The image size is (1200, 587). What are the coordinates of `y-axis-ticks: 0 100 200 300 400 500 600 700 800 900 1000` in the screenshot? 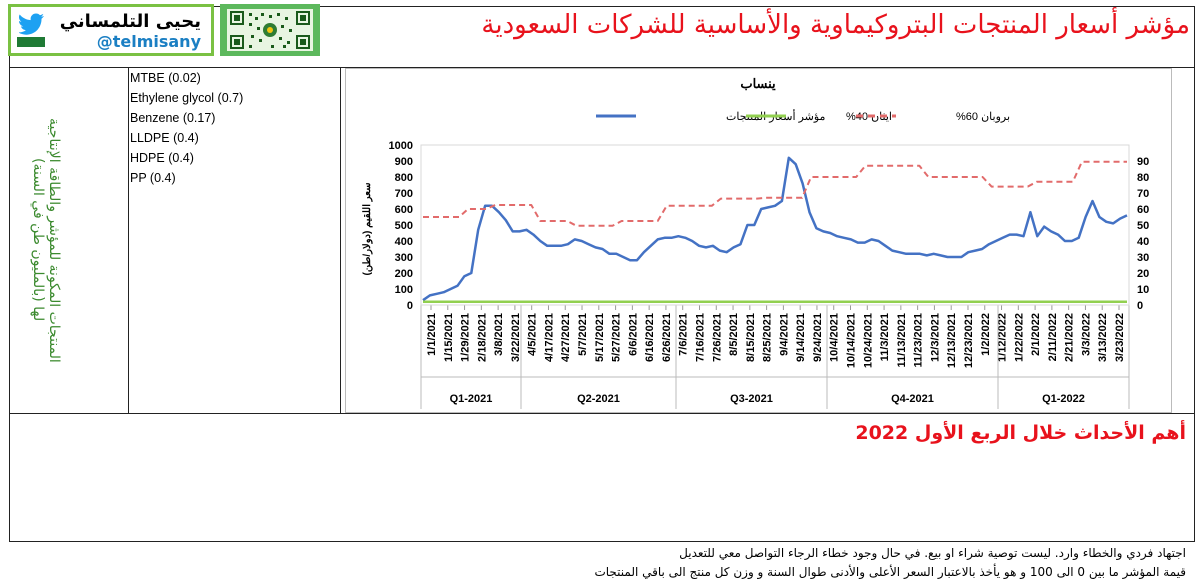 It's located at (401, 226).